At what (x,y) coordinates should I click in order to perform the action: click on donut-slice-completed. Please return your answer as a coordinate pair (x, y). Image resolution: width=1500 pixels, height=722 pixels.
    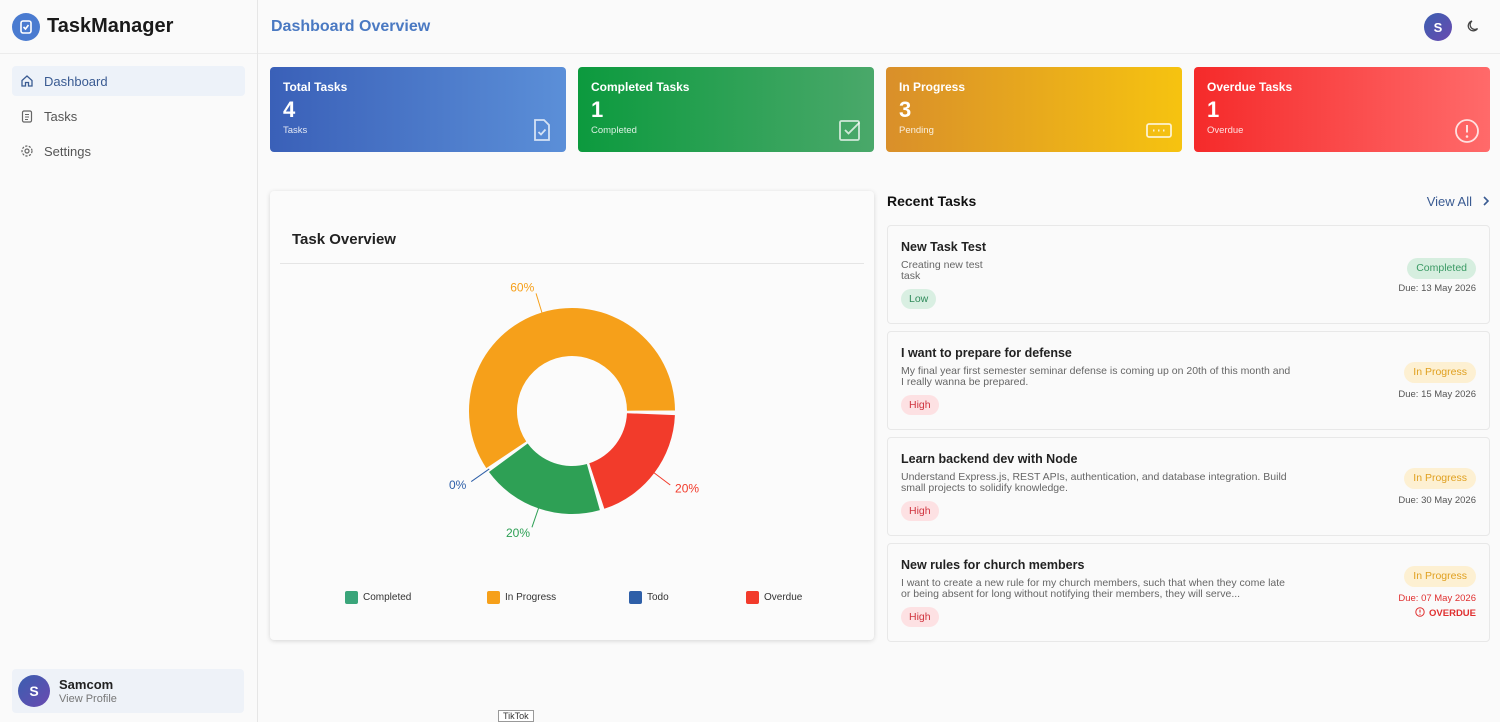
    Looking at the image, I should click on (544, 478).